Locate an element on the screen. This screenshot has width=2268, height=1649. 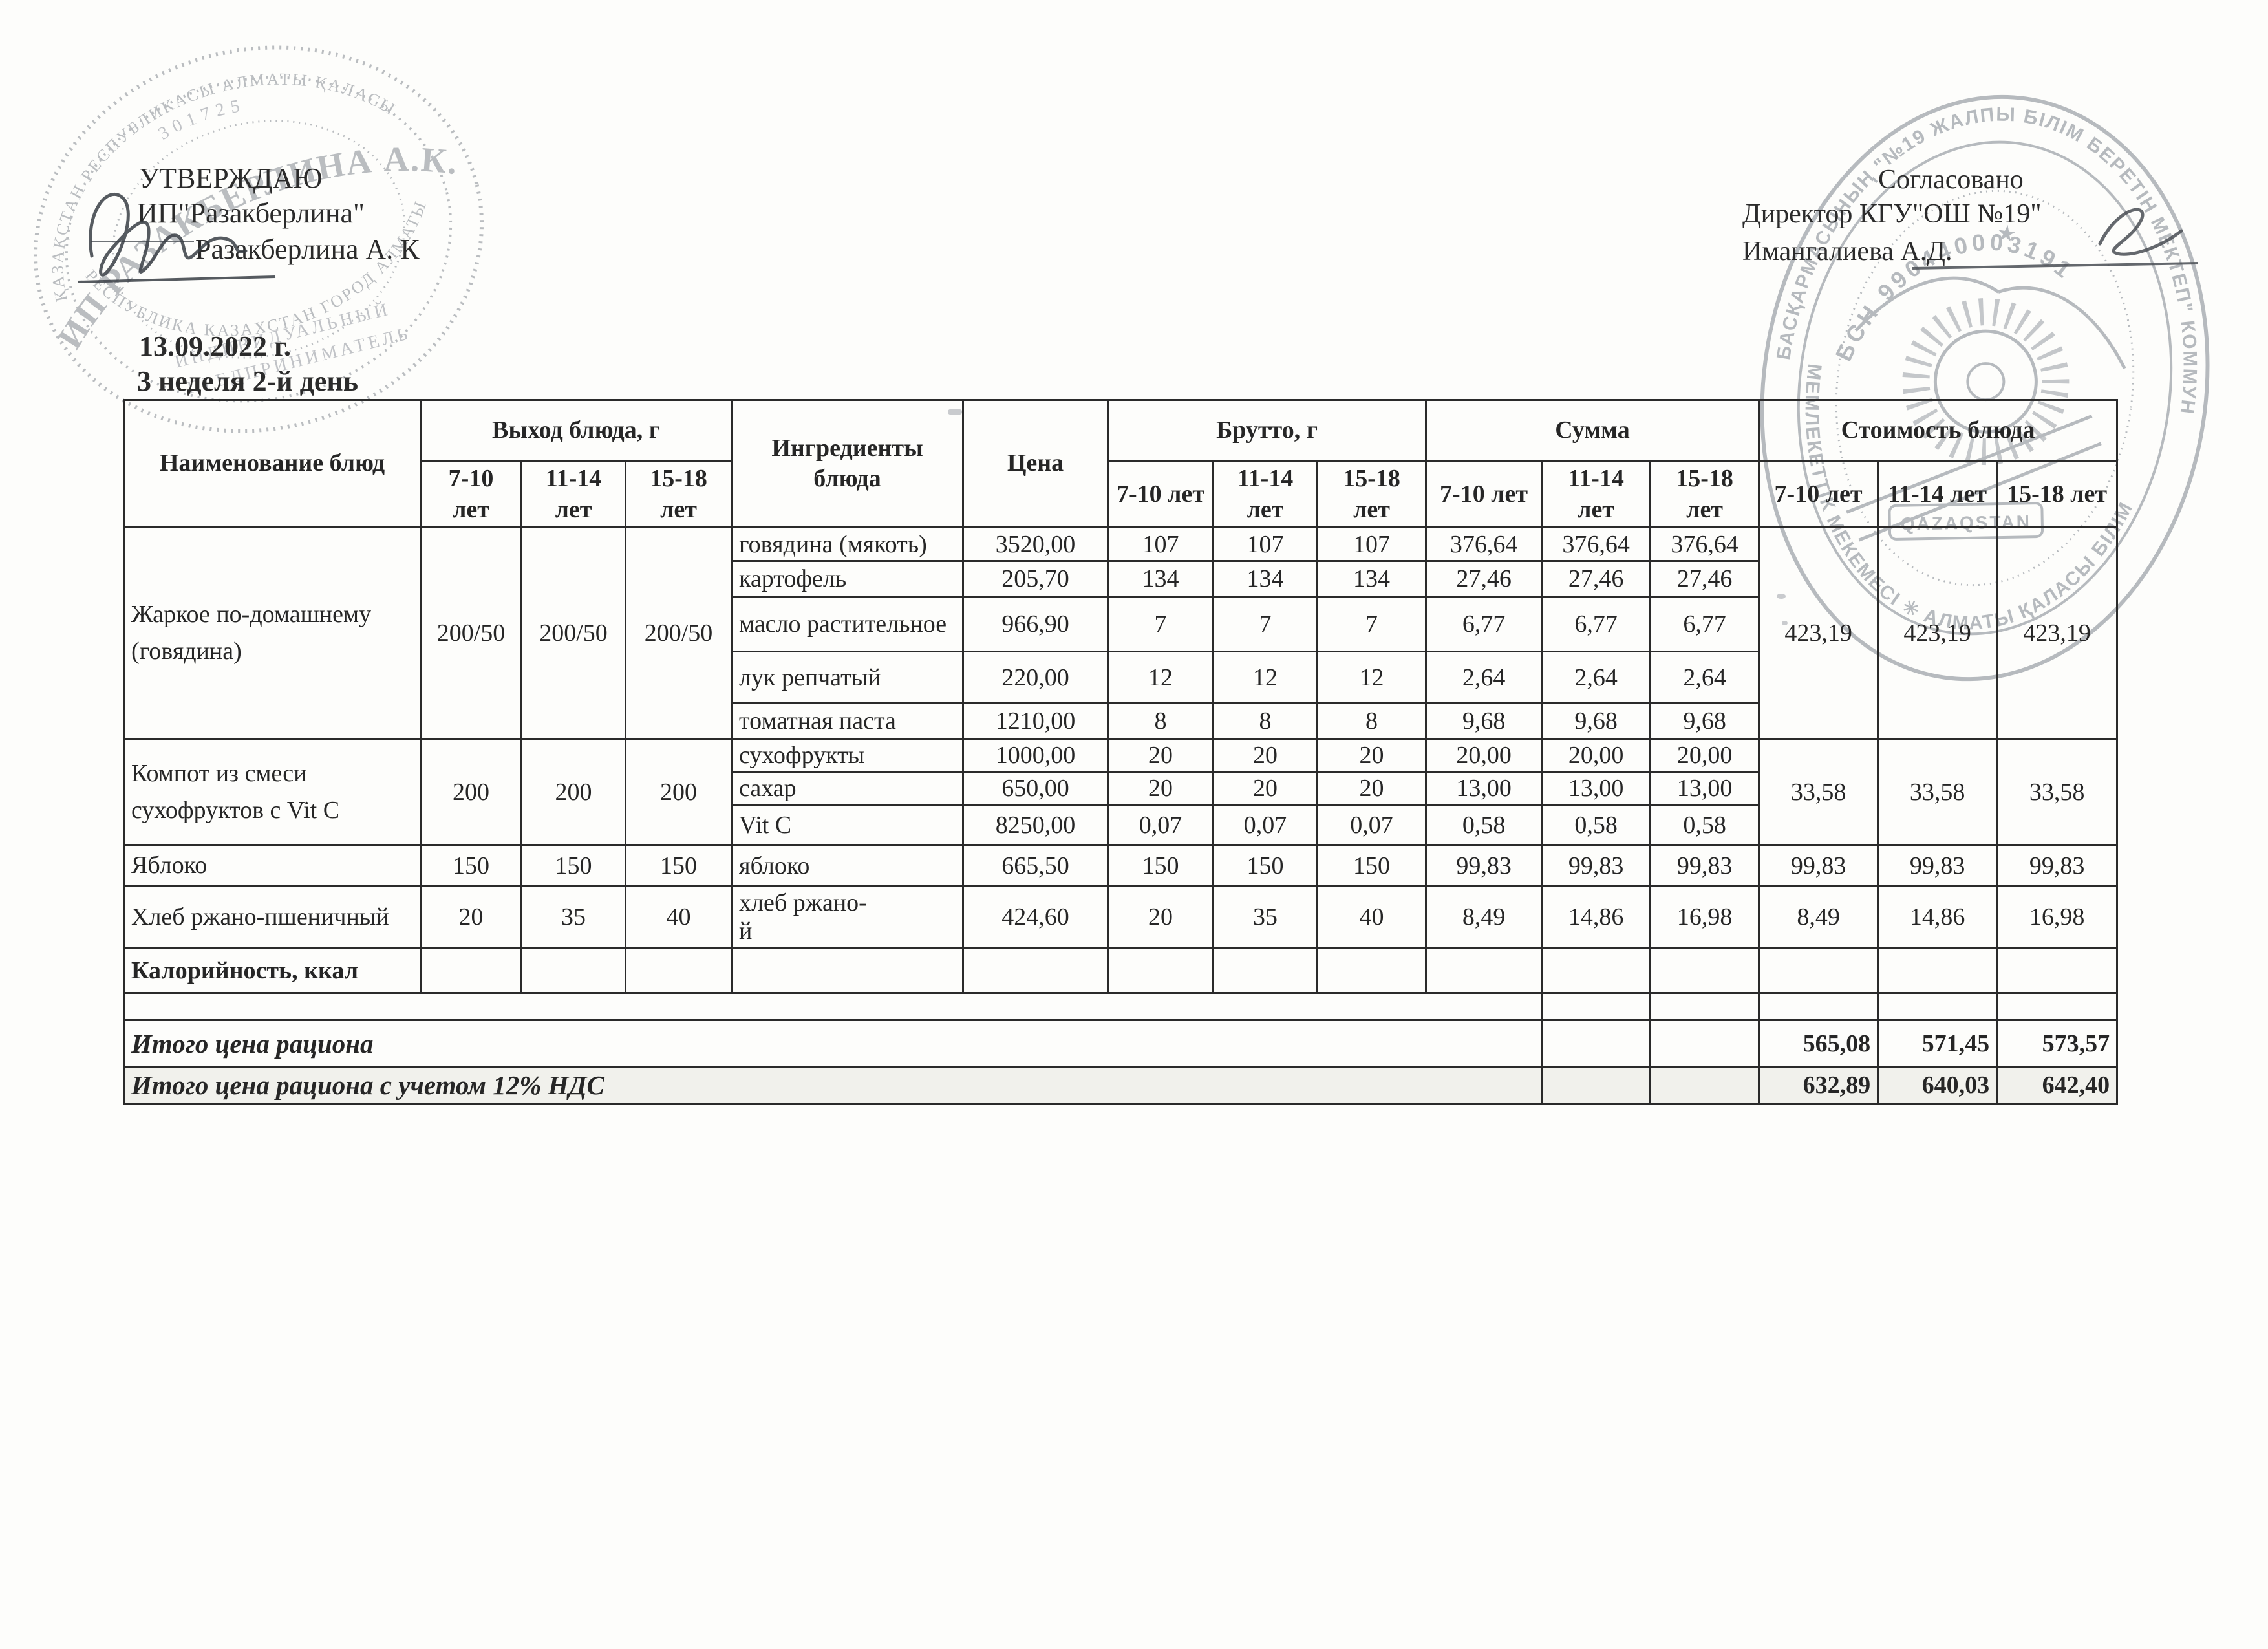
cell-ingredient: сахар is located at coordinates (848, 788).